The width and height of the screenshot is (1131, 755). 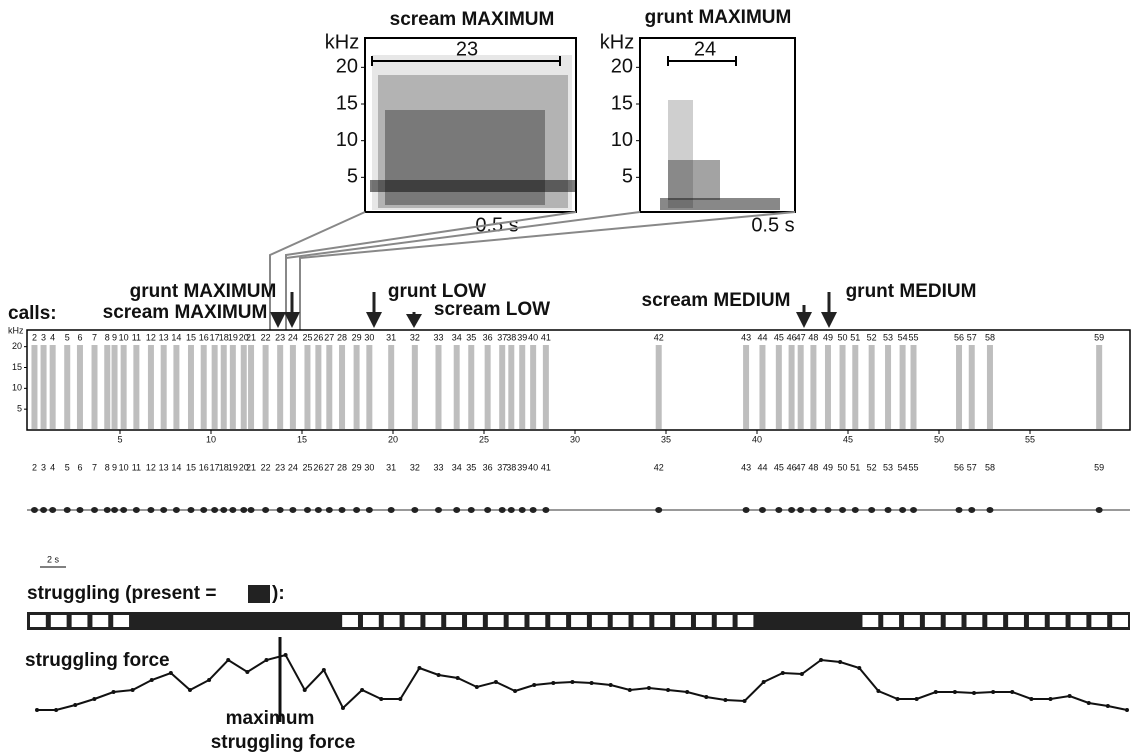 What do you see at coordinates (622, 140) in the screenshot?
I see `y-tick-label: 10` at bounding box center [622, 140].